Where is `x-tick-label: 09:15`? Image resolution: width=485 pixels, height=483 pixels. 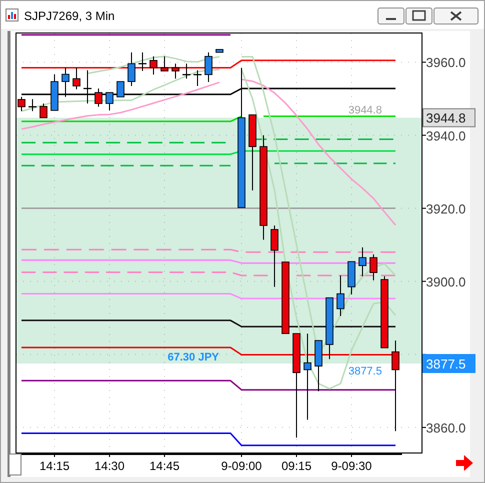
x-tick-label: 09:15 is located at coordinates (296, 466).